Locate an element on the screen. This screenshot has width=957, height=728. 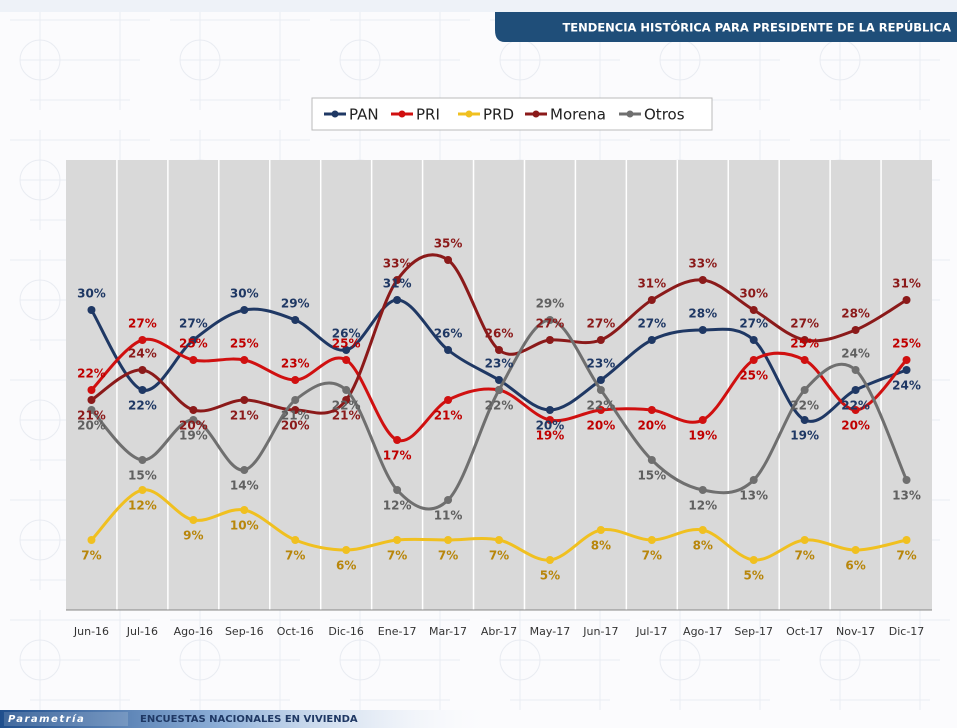
x-tick-label: Mar-17 is located at coordinates (448, 631).